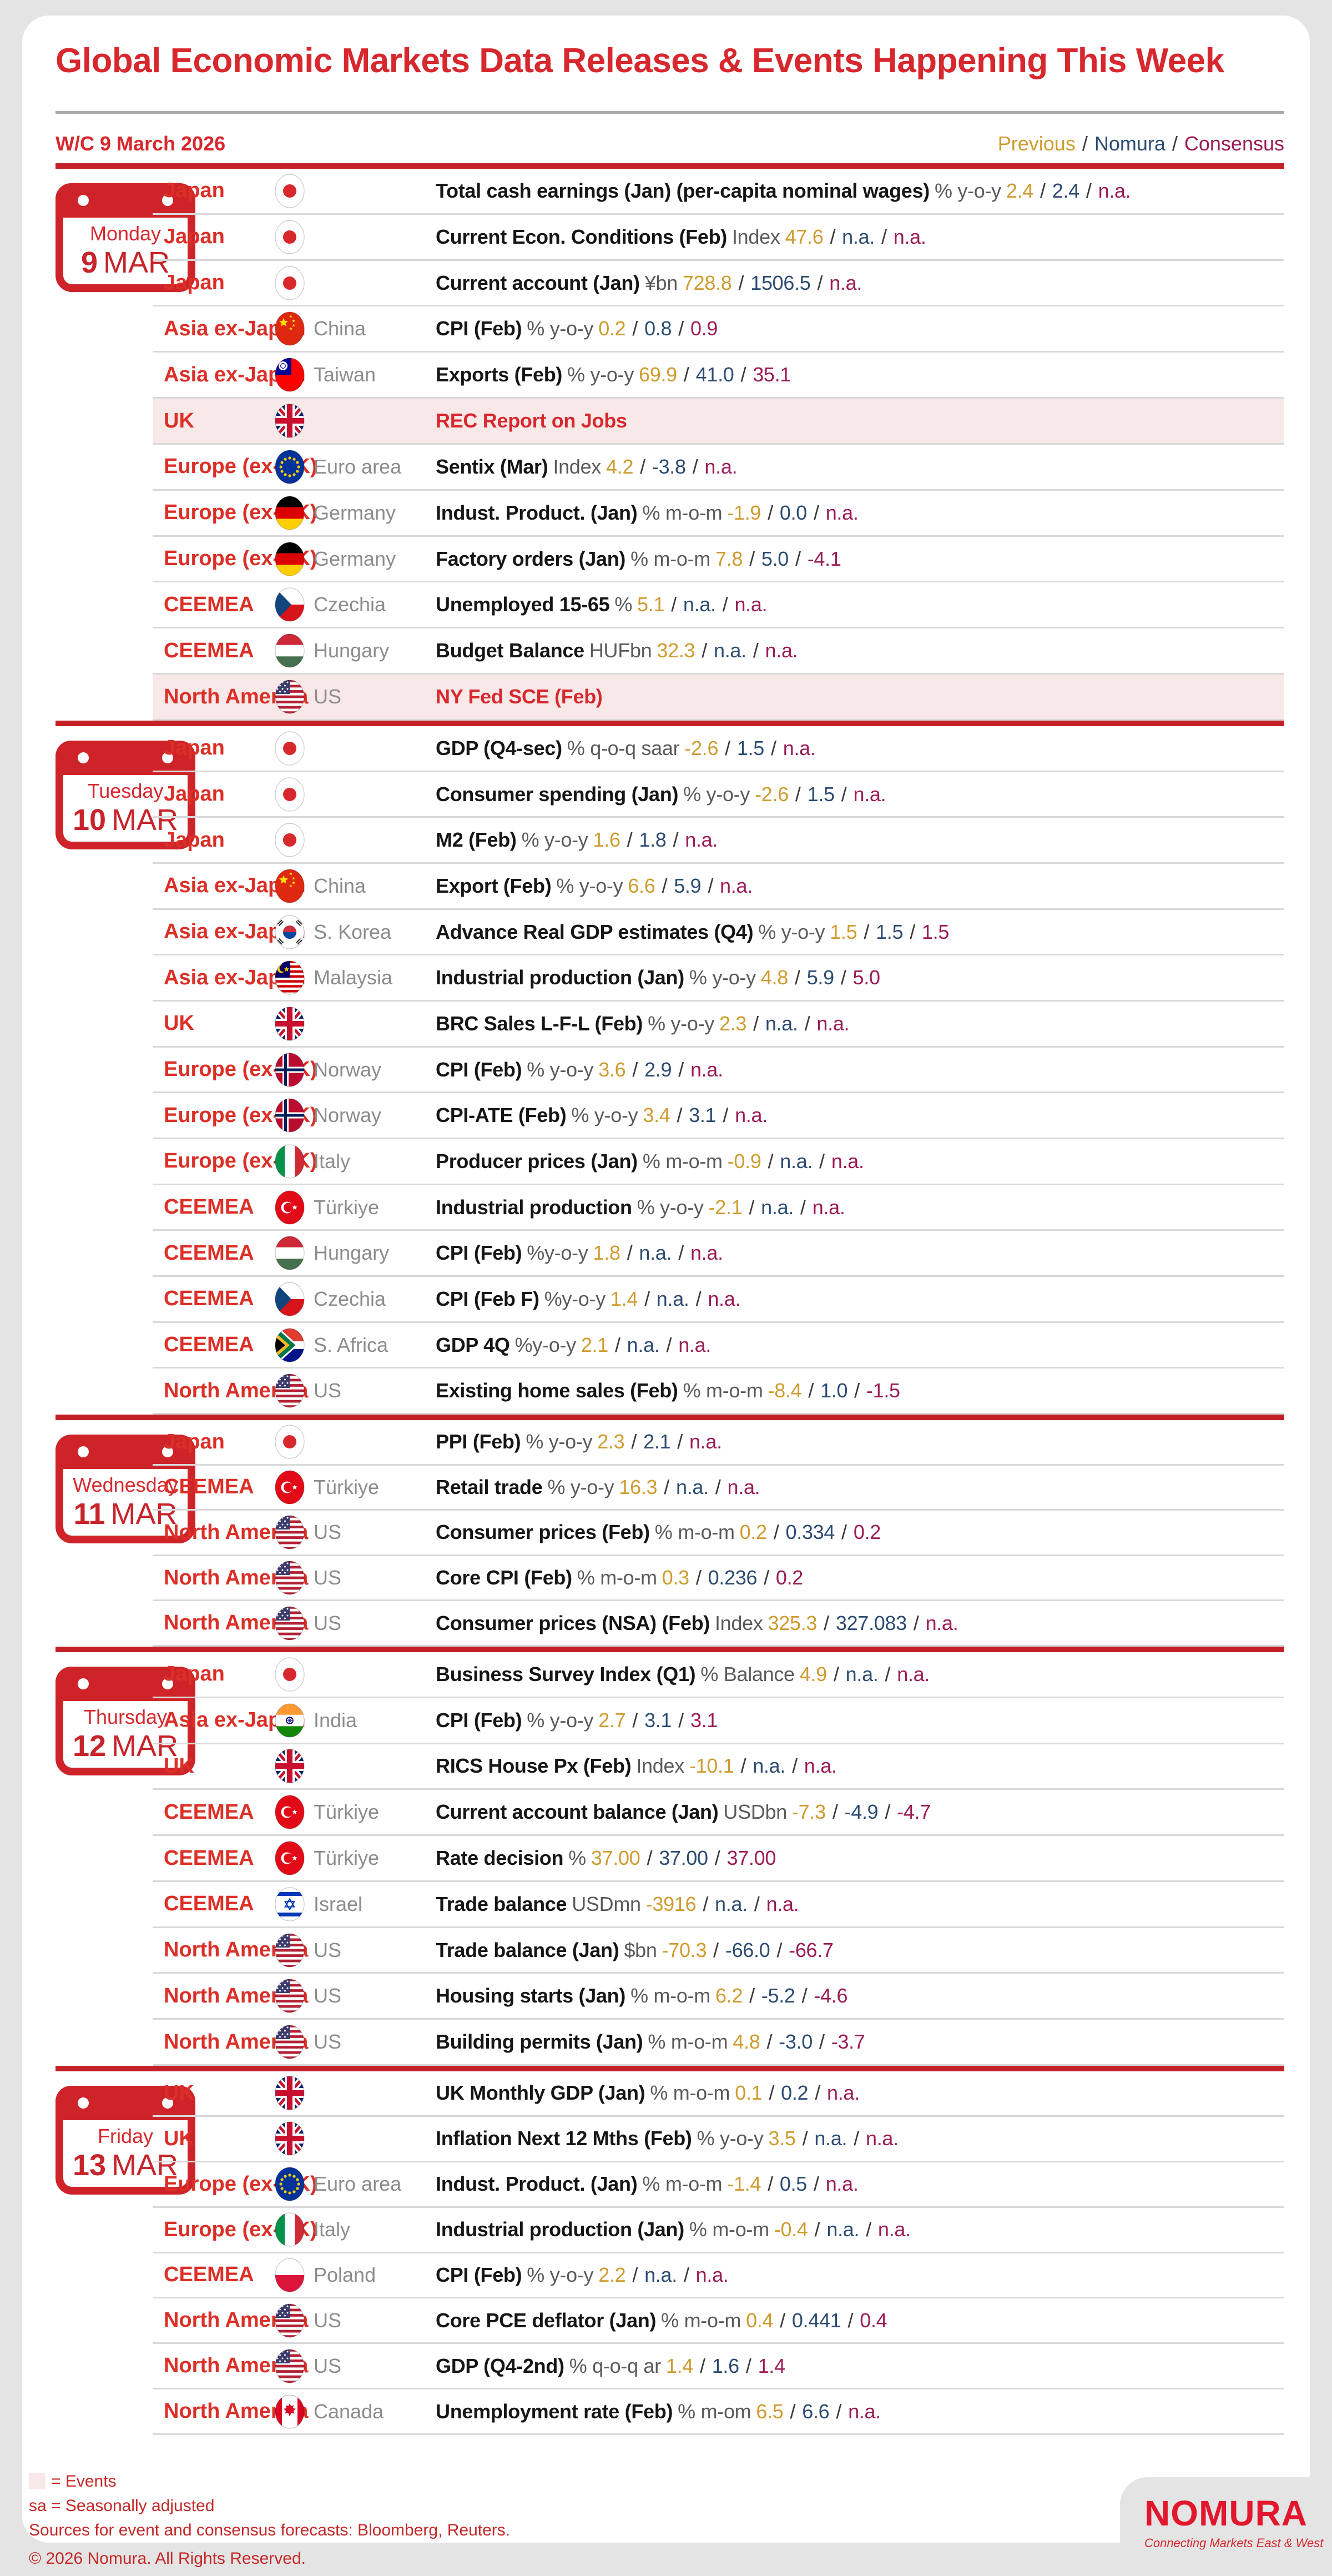  What do you see at coordinates (936, 931) in the screenshot?
I see `value-consensus: 1.5` at bounding box center [936, 931].